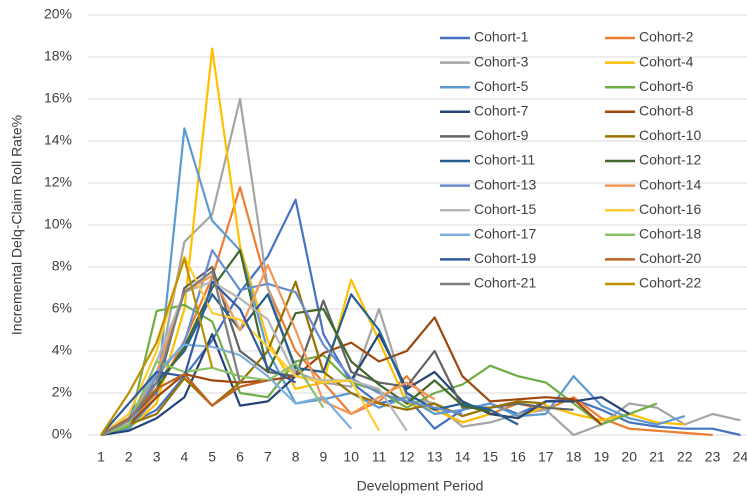 The width and height of the screenshot is (747, 497). Describe the element at coordinates (58, 14) in the screenshot. I see `y-tick-label: 20%` at that location.